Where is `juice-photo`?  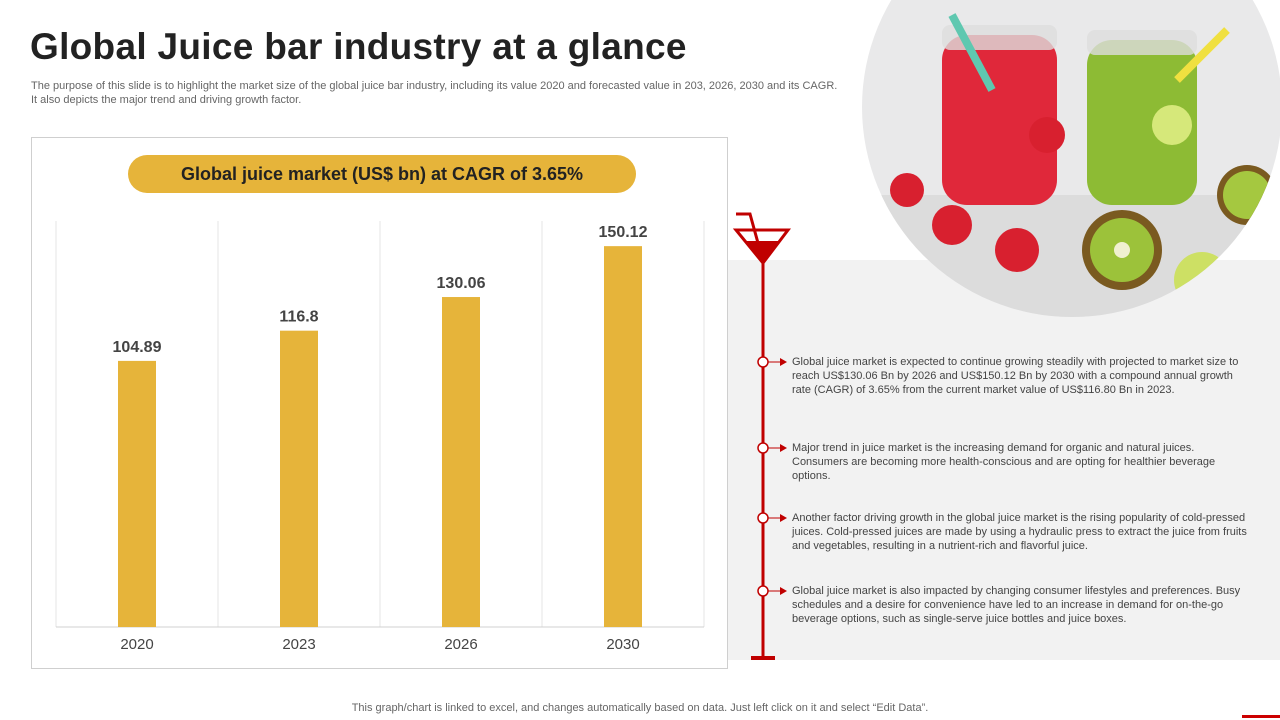
juice-photo is located at coordinates (1071, 158).